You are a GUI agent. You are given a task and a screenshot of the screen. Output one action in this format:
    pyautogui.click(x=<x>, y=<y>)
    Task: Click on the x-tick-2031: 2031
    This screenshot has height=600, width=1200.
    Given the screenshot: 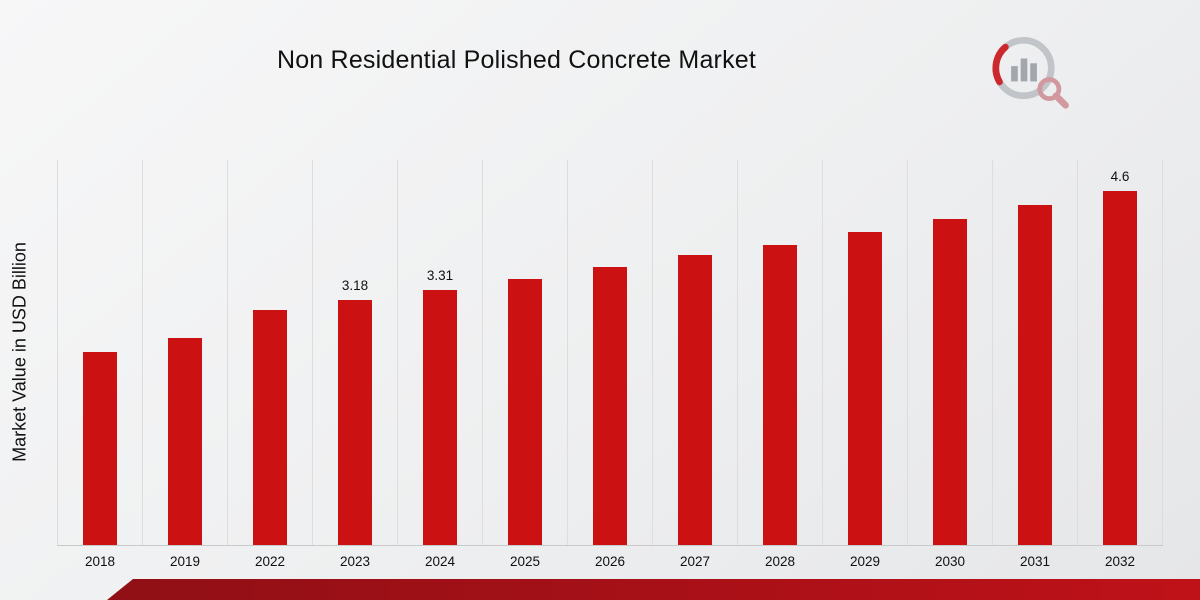 What is the action you would take?
    pyautogui.click(x=1035, y=561)
    